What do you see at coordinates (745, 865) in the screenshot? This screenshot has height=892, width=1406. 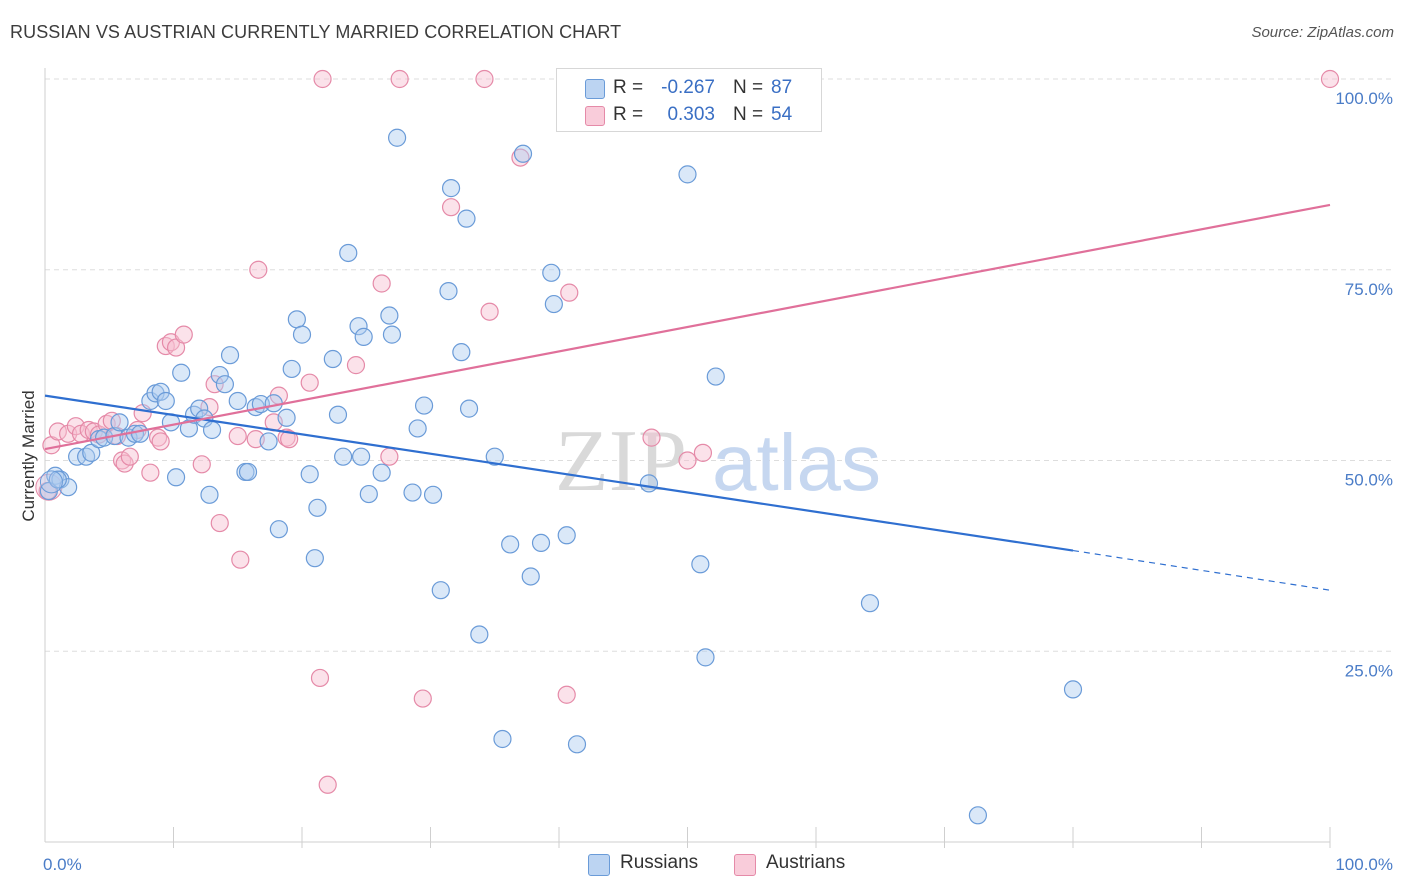 I see `austrians-legend-swatch` at bounding box center [745, 865].